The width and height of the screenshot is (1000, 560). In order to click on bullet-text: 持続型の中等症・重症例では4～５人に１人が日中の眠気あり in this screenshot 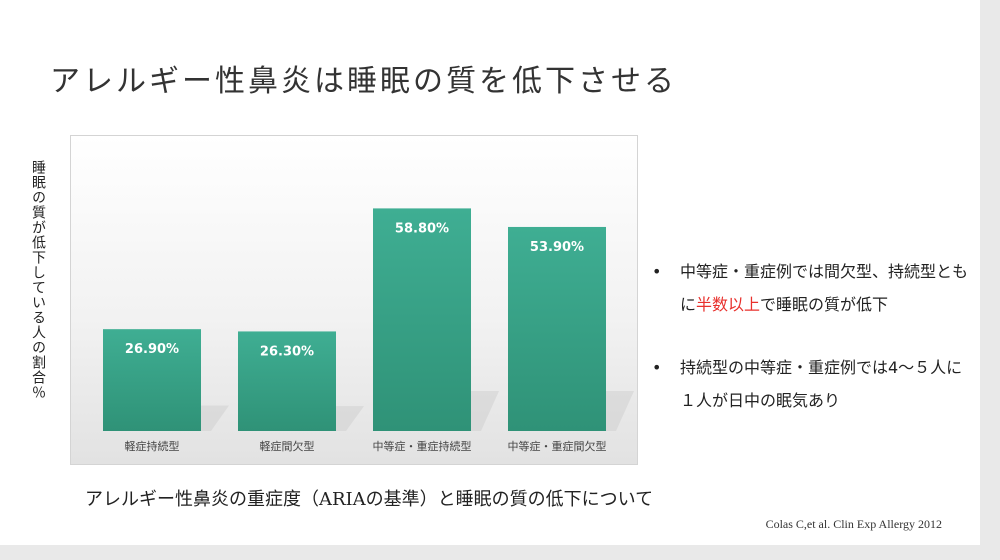, I will do `click(821, 384)`.